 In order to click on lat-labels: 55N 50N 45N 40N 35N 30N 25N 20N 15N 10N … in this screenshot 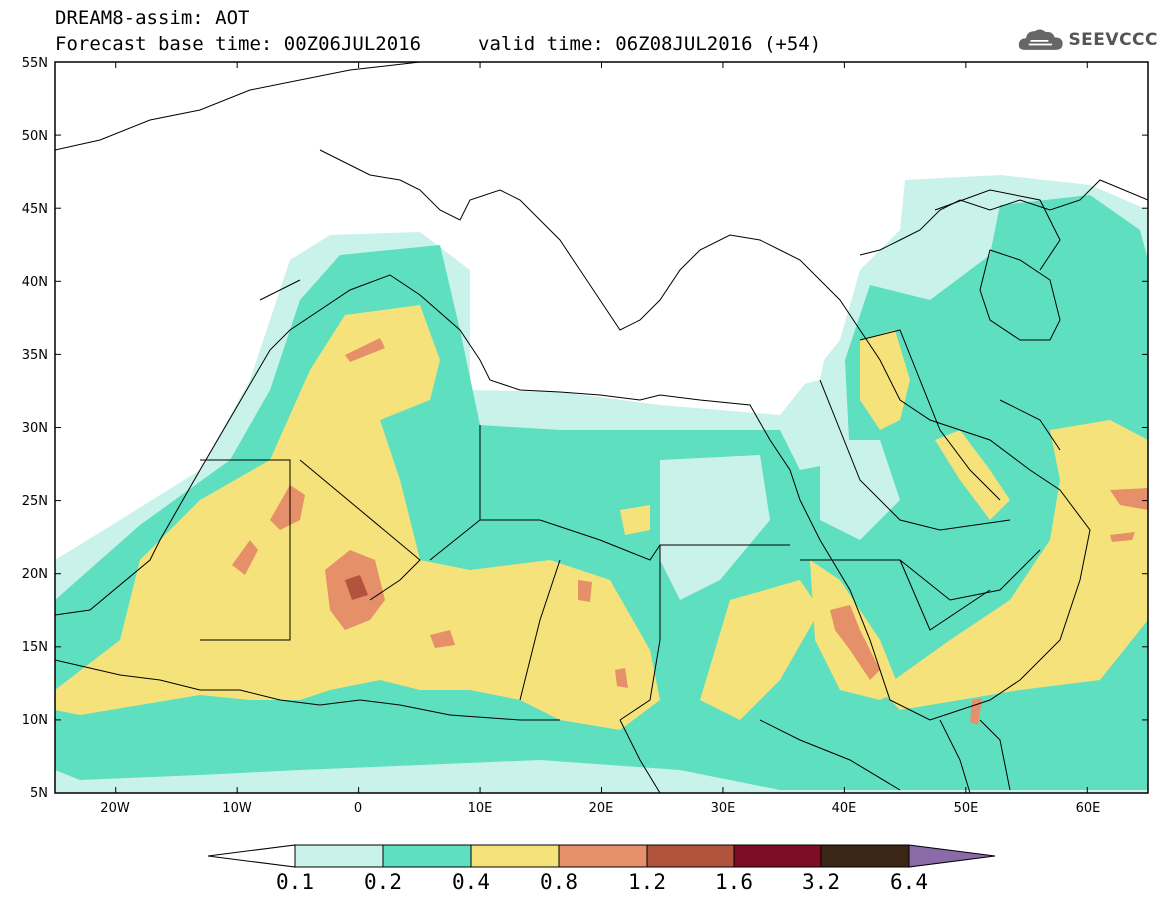, I will do `click(35, 428)`.